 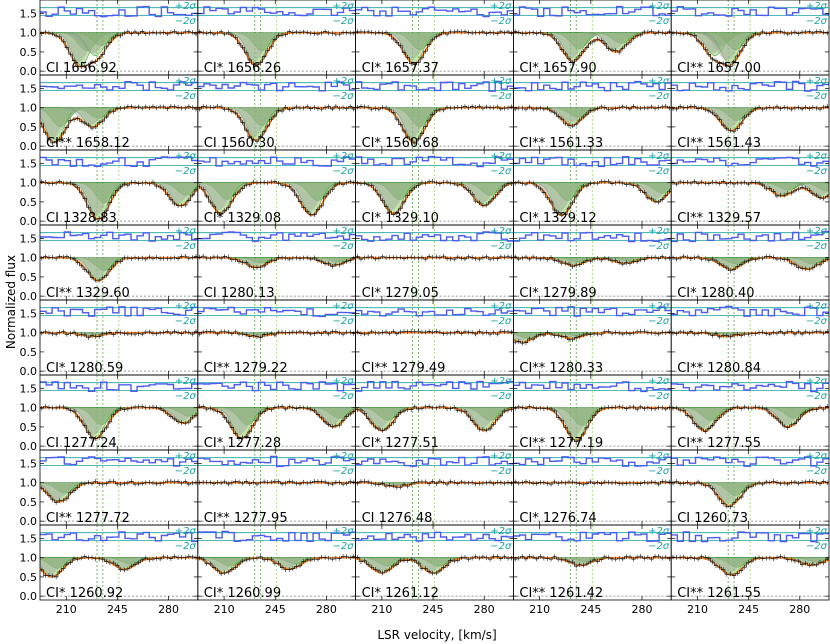 I want to click on transition-label: CI* 1657.90, so click(x=557, y=68).